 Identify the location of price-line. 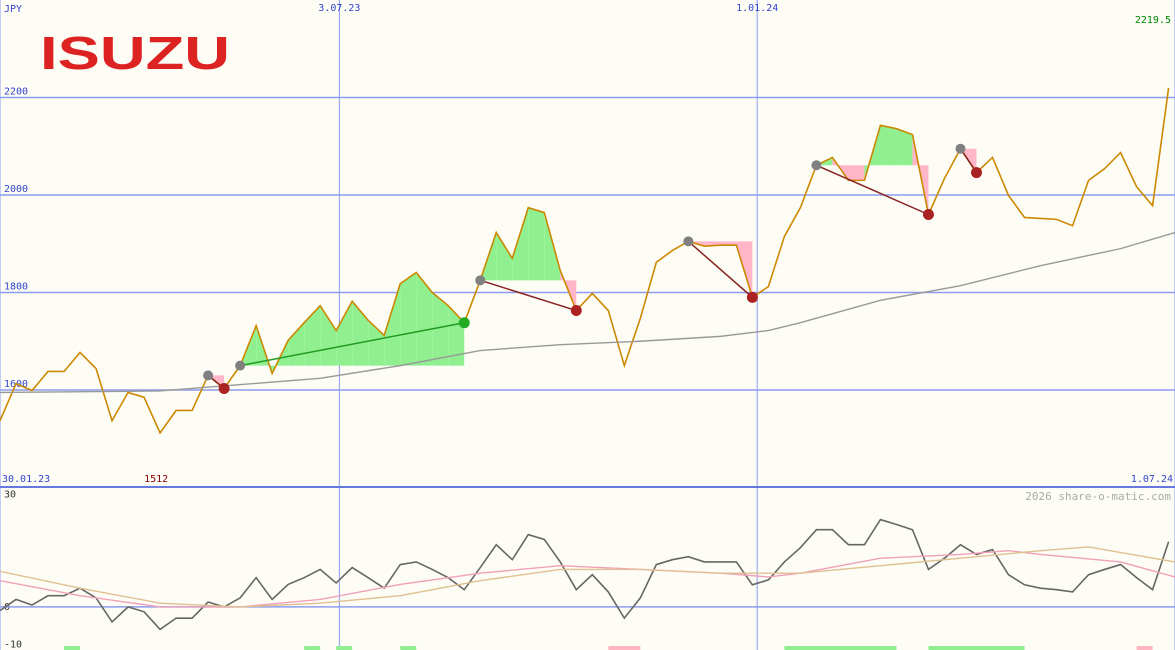
(587, 577).